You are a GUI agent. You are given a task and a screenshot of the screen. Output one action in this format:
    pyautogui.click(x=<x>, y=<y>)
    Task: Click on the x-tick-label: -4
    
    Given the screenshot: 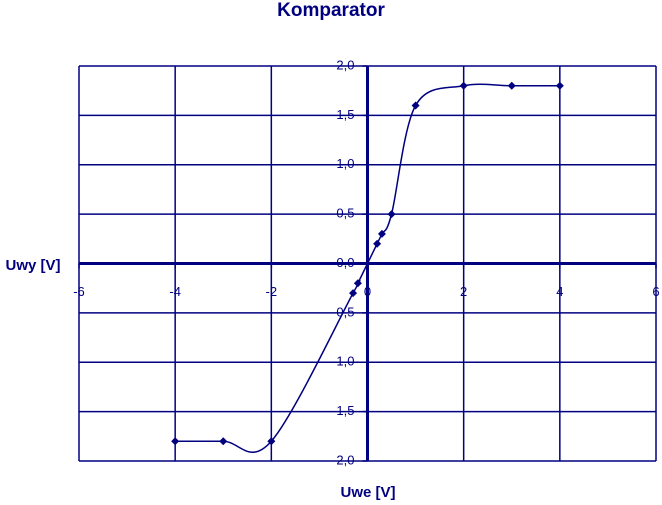 What is the action you would take?
    pyautogui.click(x=175, y=291)
    